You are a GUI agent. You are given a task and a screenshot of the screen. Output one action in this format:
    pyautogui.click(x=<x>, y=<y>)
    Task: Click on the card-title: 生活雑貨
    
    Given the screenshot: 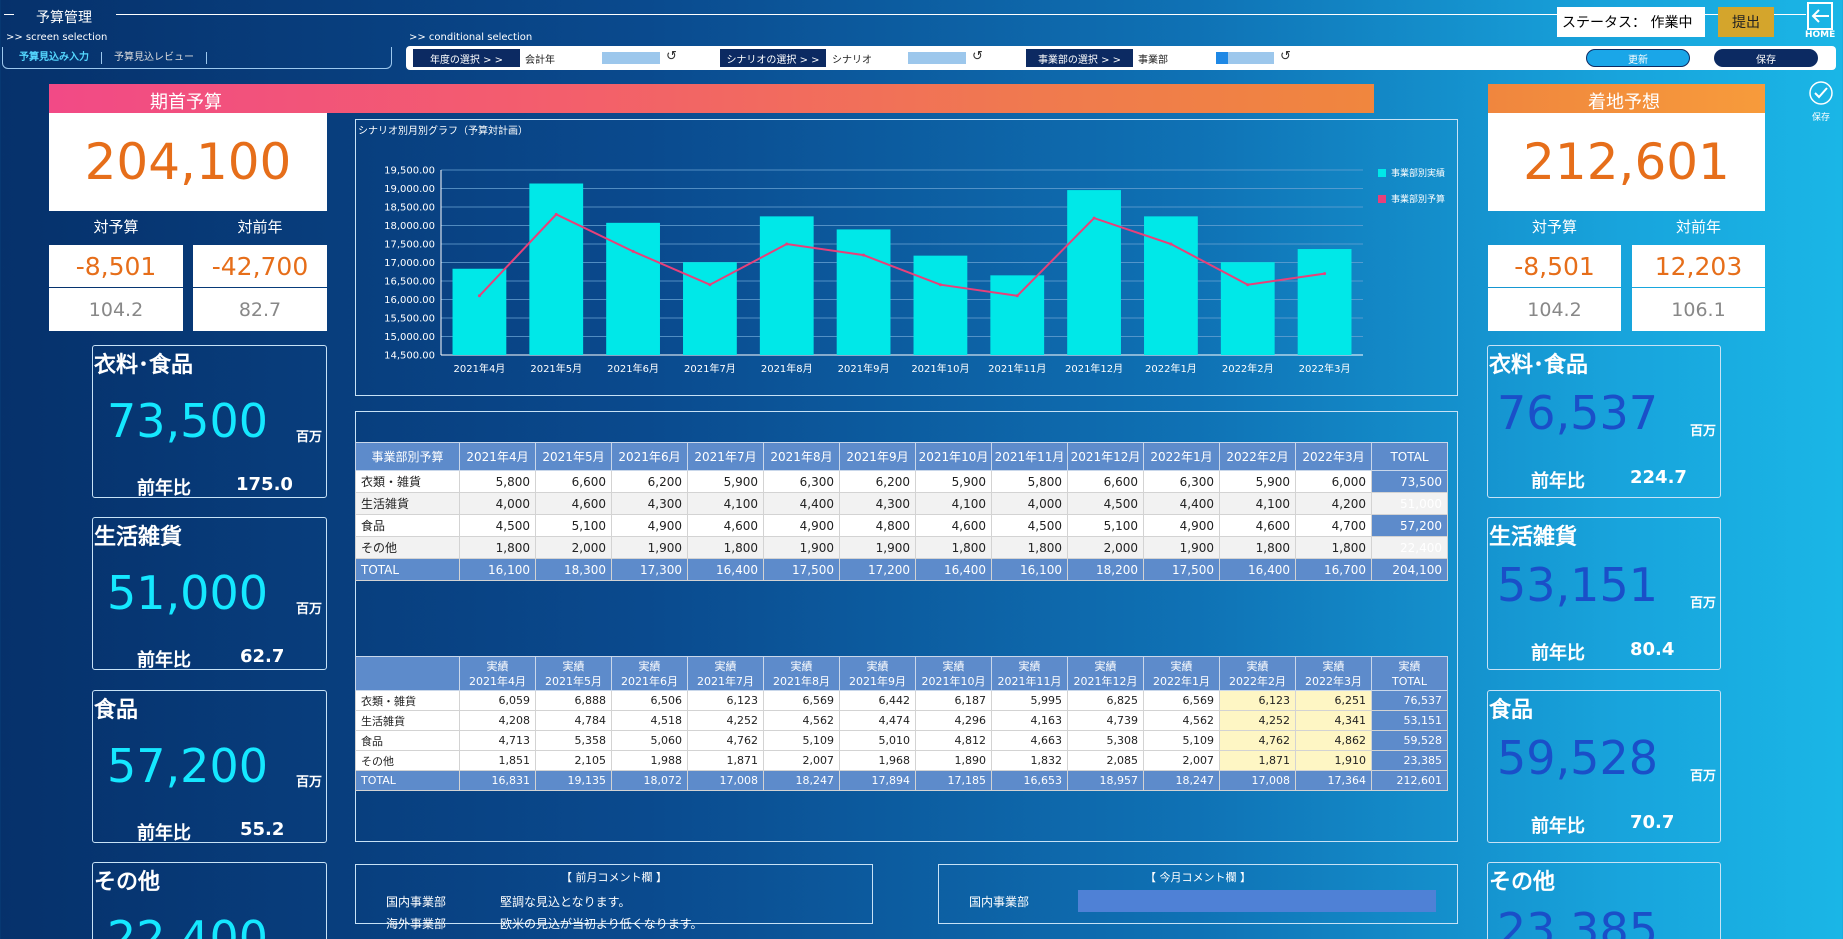 What is the action you would take?
    pyautogui.click(x=138, y=537)
    